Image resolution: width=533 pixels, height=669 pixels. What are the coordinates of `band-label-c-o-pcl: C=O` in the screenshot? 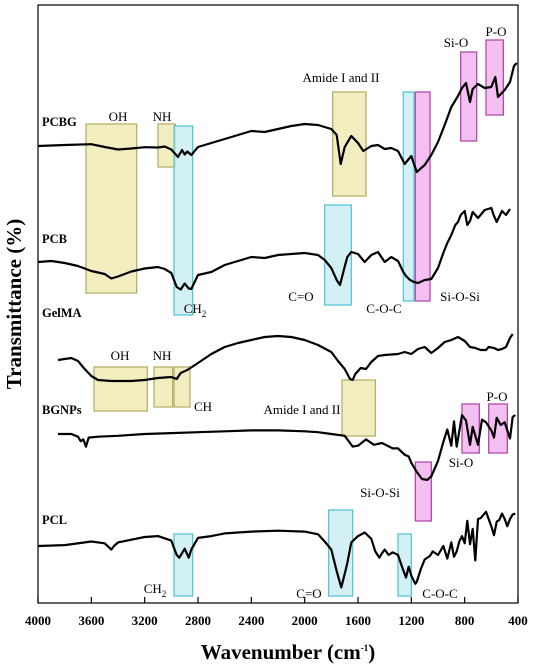 It's located at (308, 593).